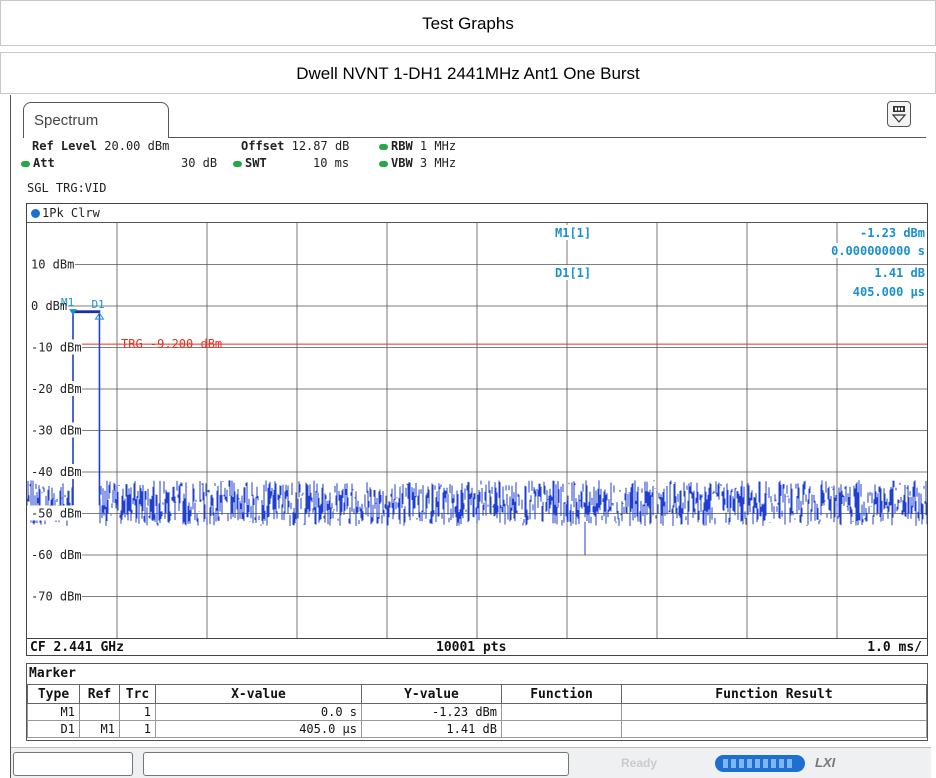  What do you see at coordinates (471, 647) in the screenshot?
I see `sweep-points: 10001 pts` at bounding box center [471, 647].